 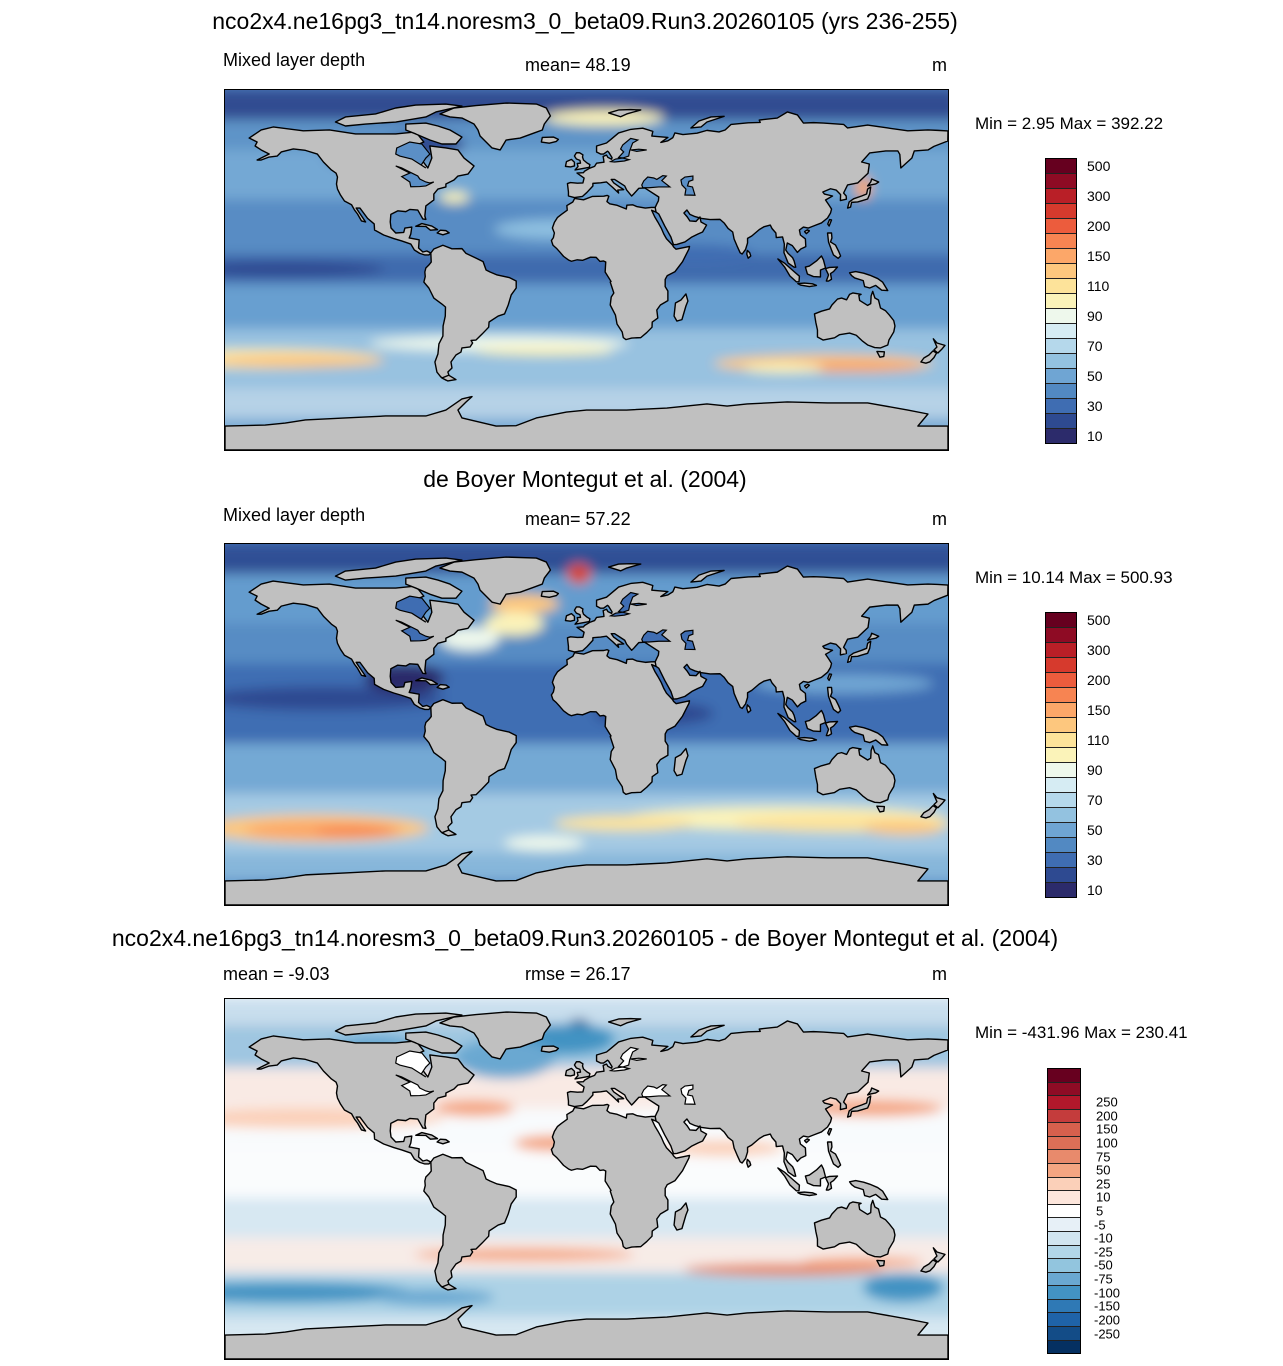 I want to click on colorbar-tick-label: -5, so click(x=1100, y=1225).